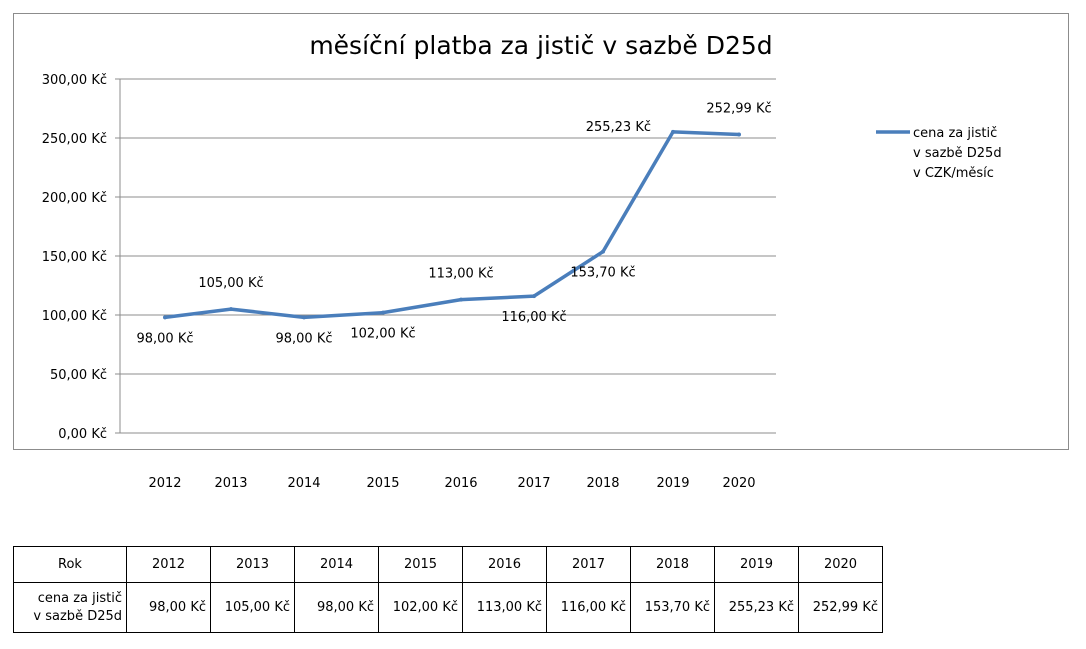 This screenshot has width=1086, height=649. I want to click on table-row-label: cena za jistič v sazbě D25d, so click(70, 607).